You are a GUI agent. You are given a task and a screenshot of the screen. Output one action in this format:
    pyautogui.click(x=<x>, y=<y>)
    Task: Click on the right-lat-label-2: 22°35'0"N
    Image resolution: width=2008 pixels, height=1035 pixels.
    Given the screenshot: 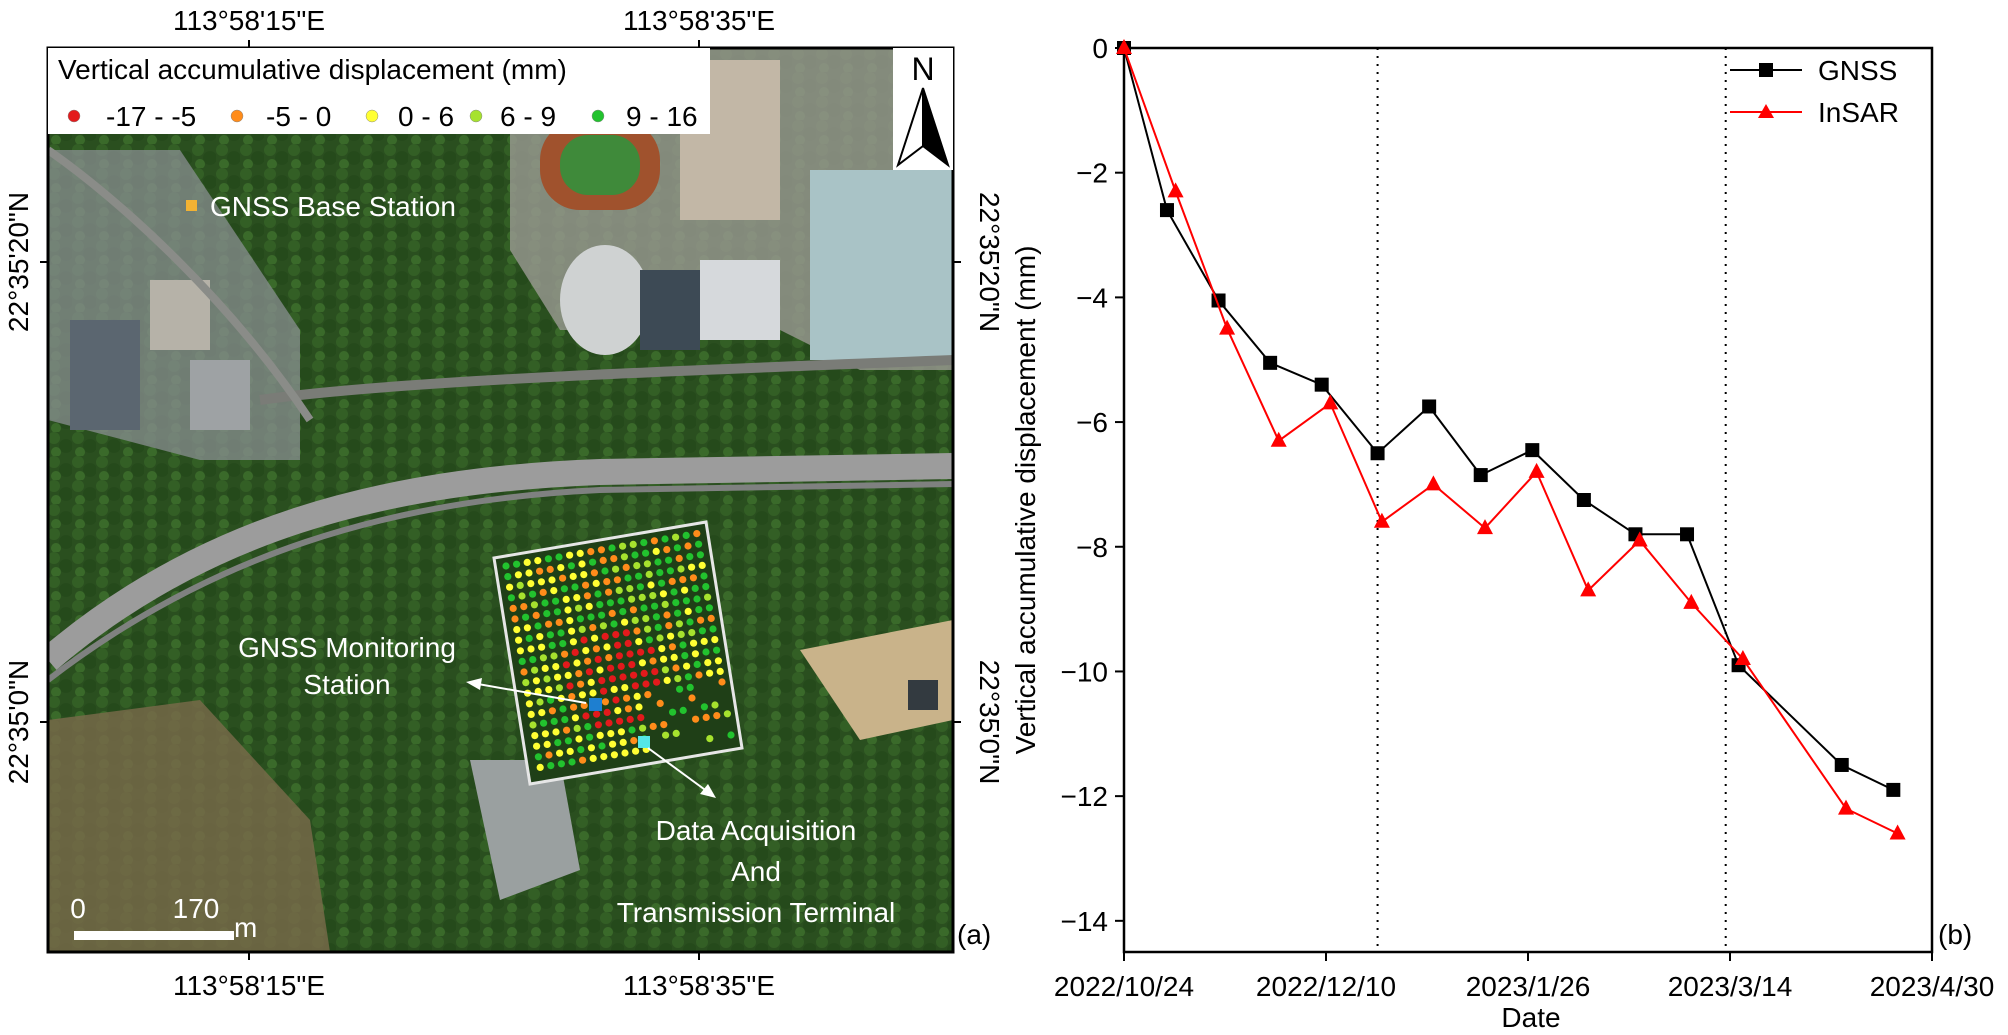 What is the action you would take?
    pyautogui.click(x=989, y=722)
    